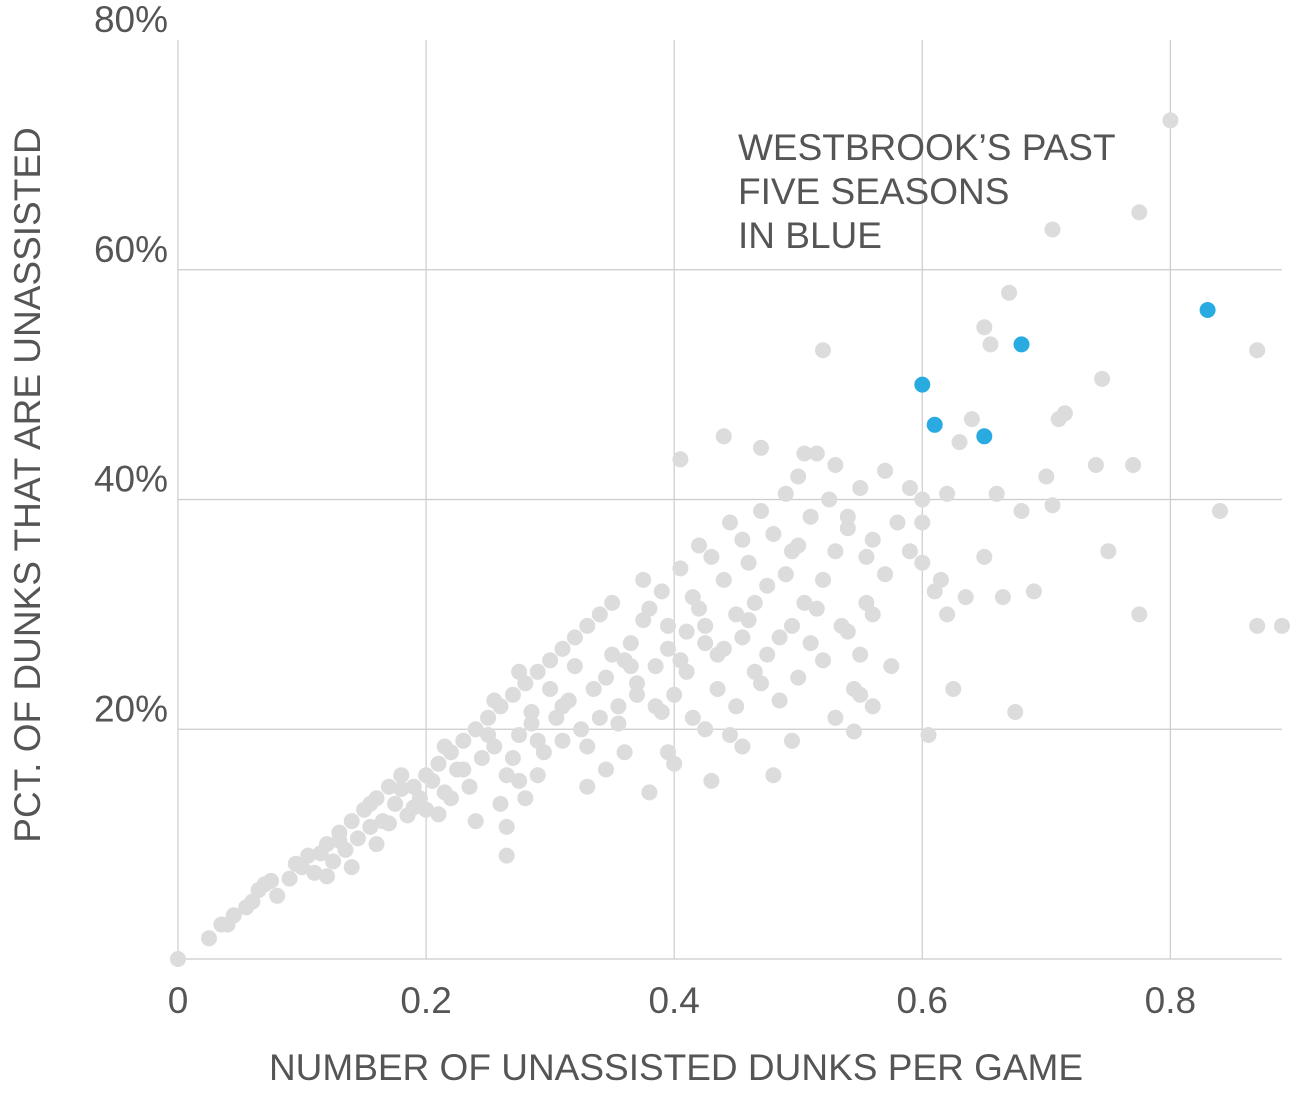 The width and height of the screenshot is (1296, 1113). What do you see at coordinates (873, 191) in the screenshot?
I see `annotation-line: FIVE SEASONS` at bounding box center [873, 191].